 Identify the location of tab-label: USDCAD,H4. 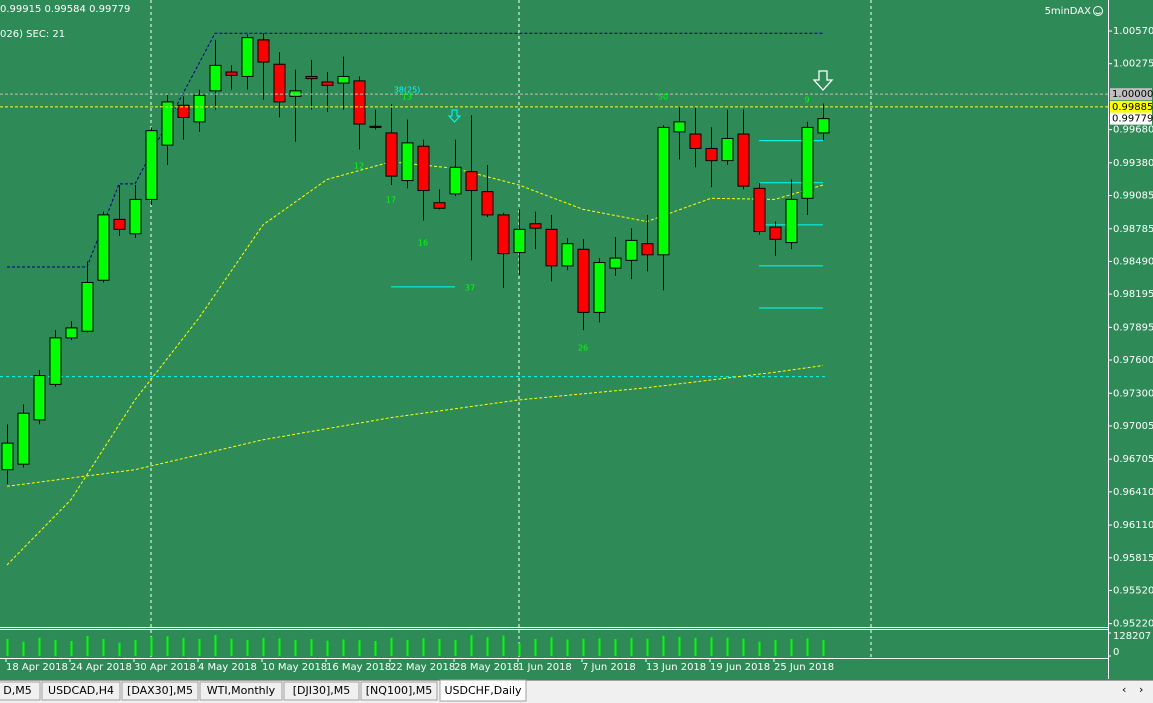
(81, 690).